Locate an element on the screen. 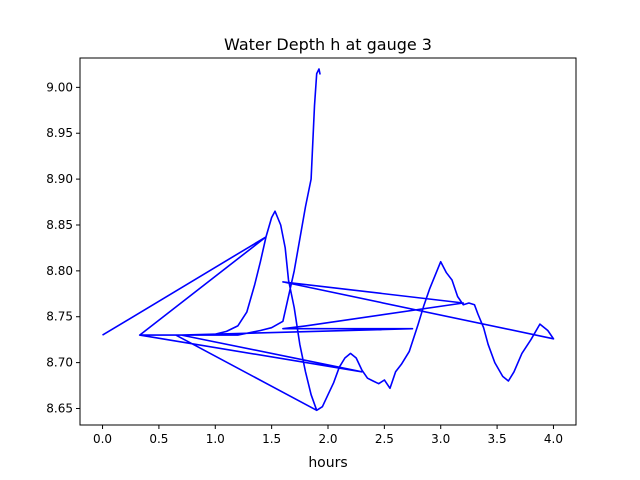  y-tick-label: 8.85 is located at coordinates (59, 225).